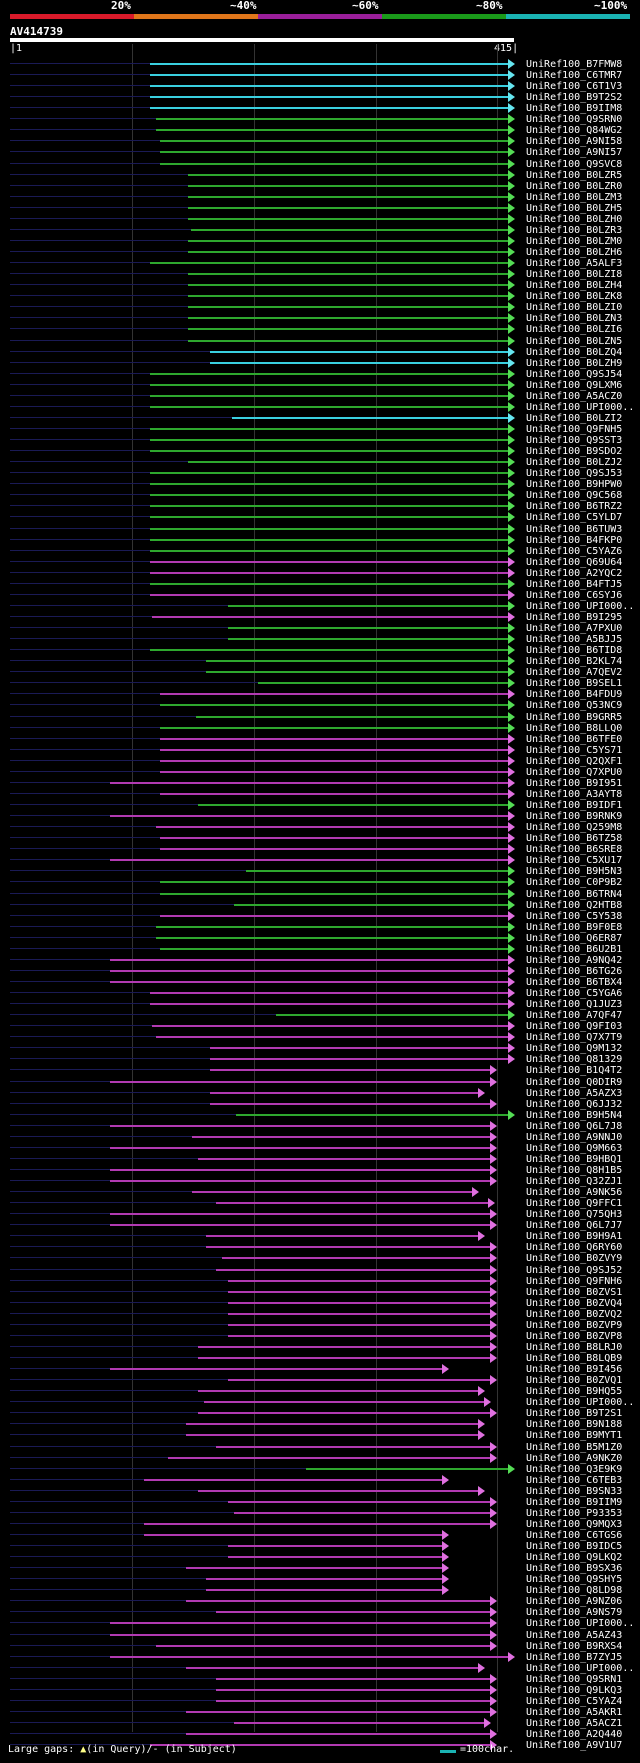  What do you see at coordinates (574, 1181) in the screenshot?
I see `hit-link: UniRef100_Q32ZJ1` at bounding box center [574, 1181].